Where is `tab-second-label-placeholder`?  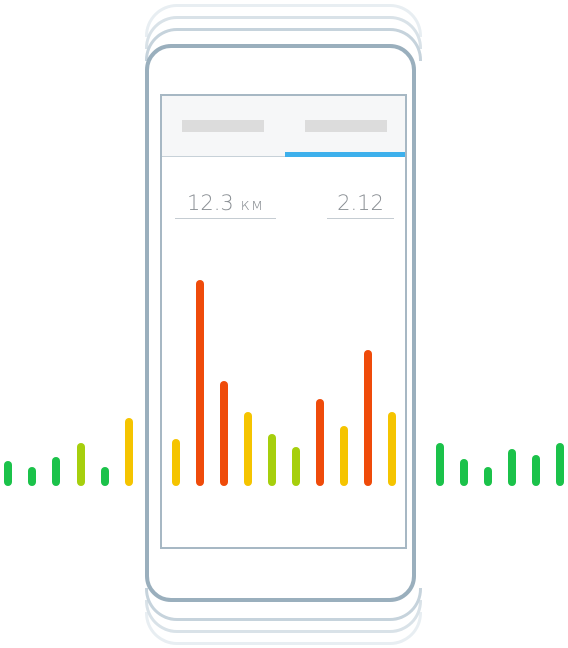 tab-second-label-placeholder is located at coordinates (346, 126).